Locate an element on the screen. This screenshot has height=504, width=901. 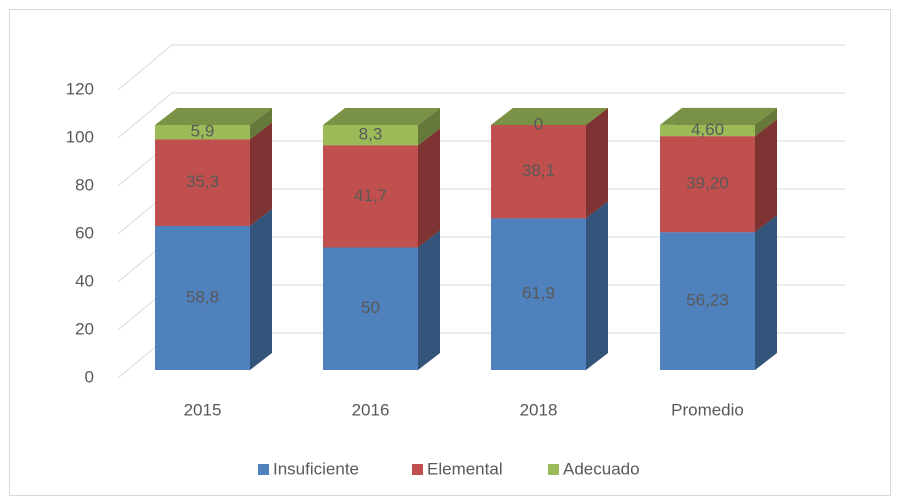
data-label: 58,8 is located at coordinates (202, 296).